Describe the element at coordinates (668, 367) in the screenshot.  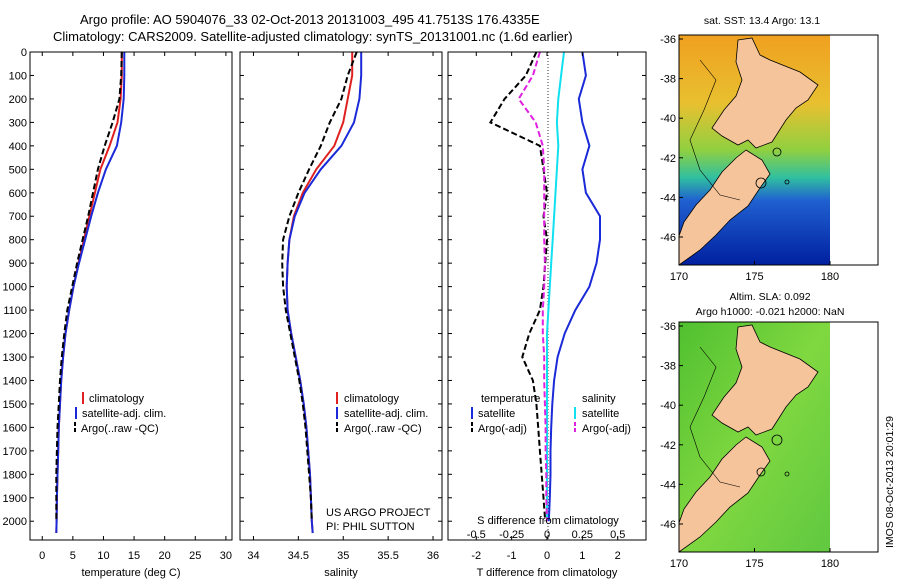
I see `sla-map-ytick-label: -38` at that location.